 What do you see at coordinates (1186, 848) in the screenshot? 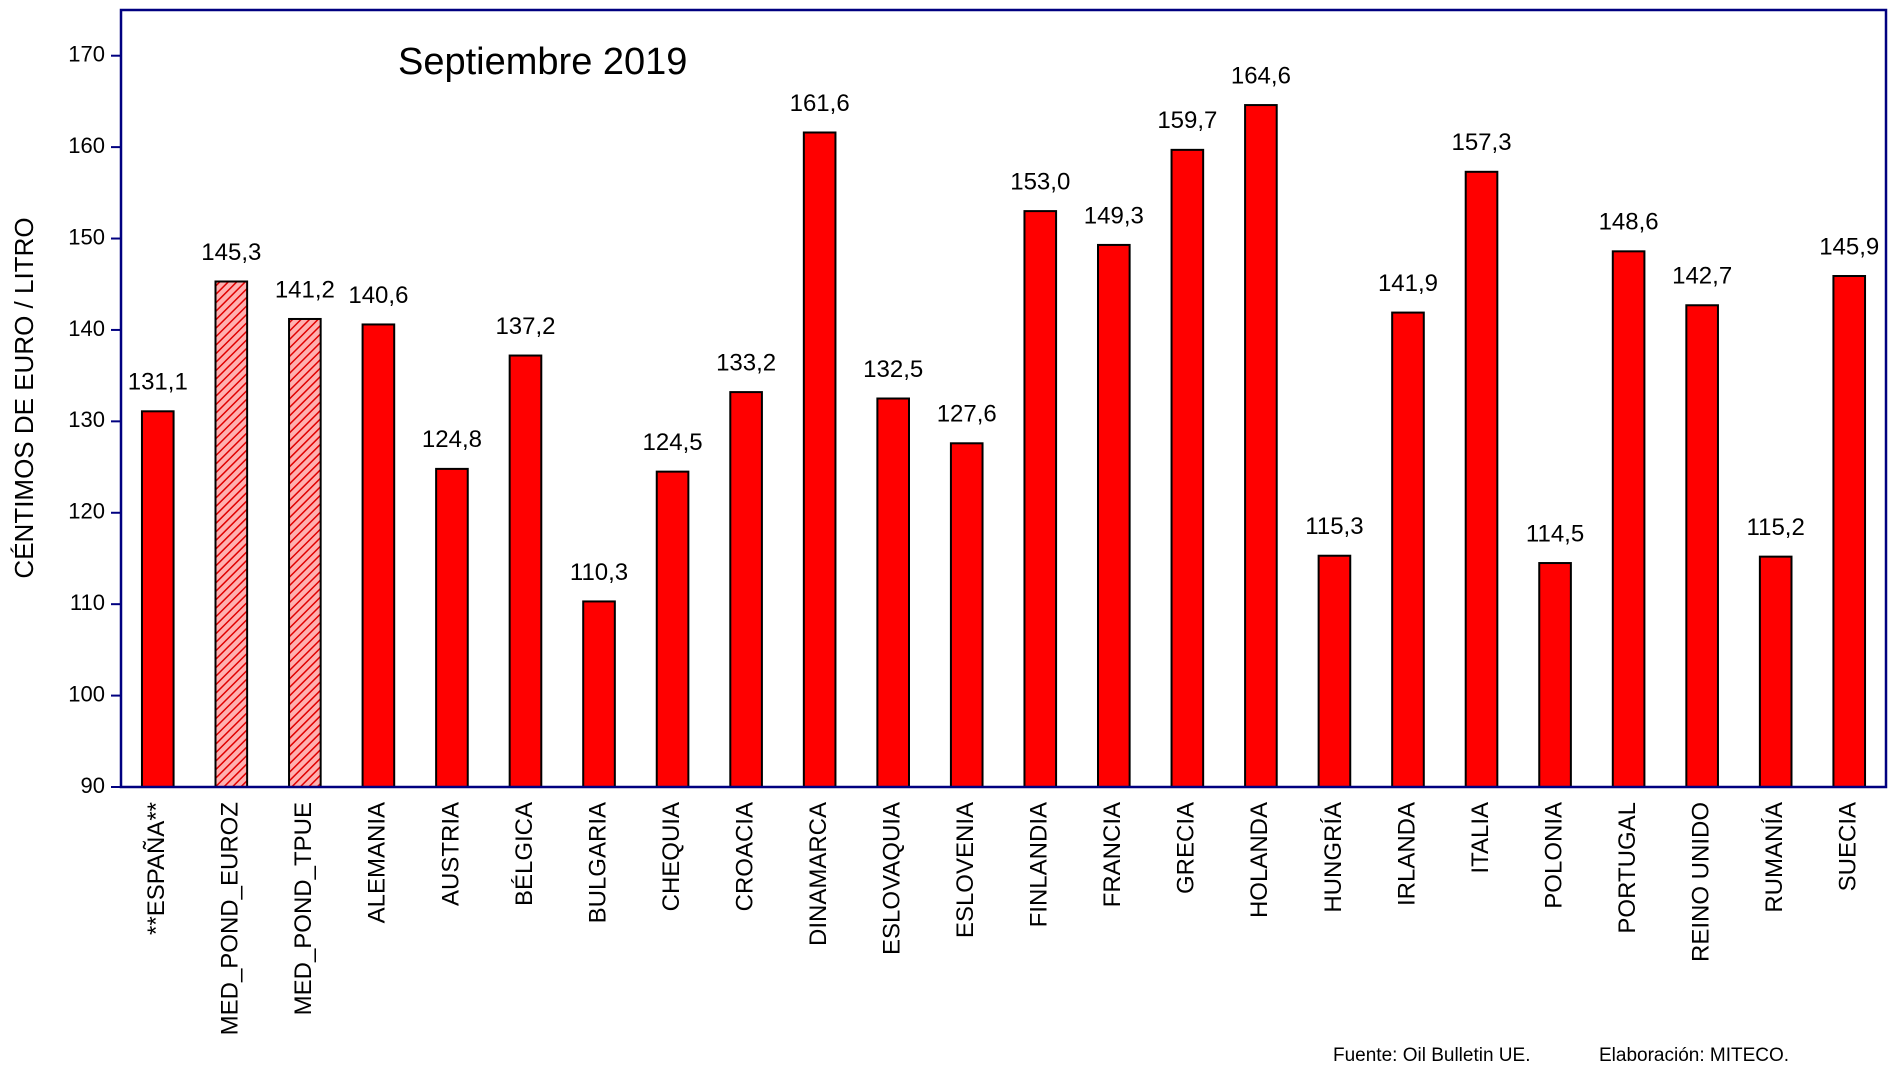
I see `x-tick-label: GRECIA` at bounding box center [1186, 848].